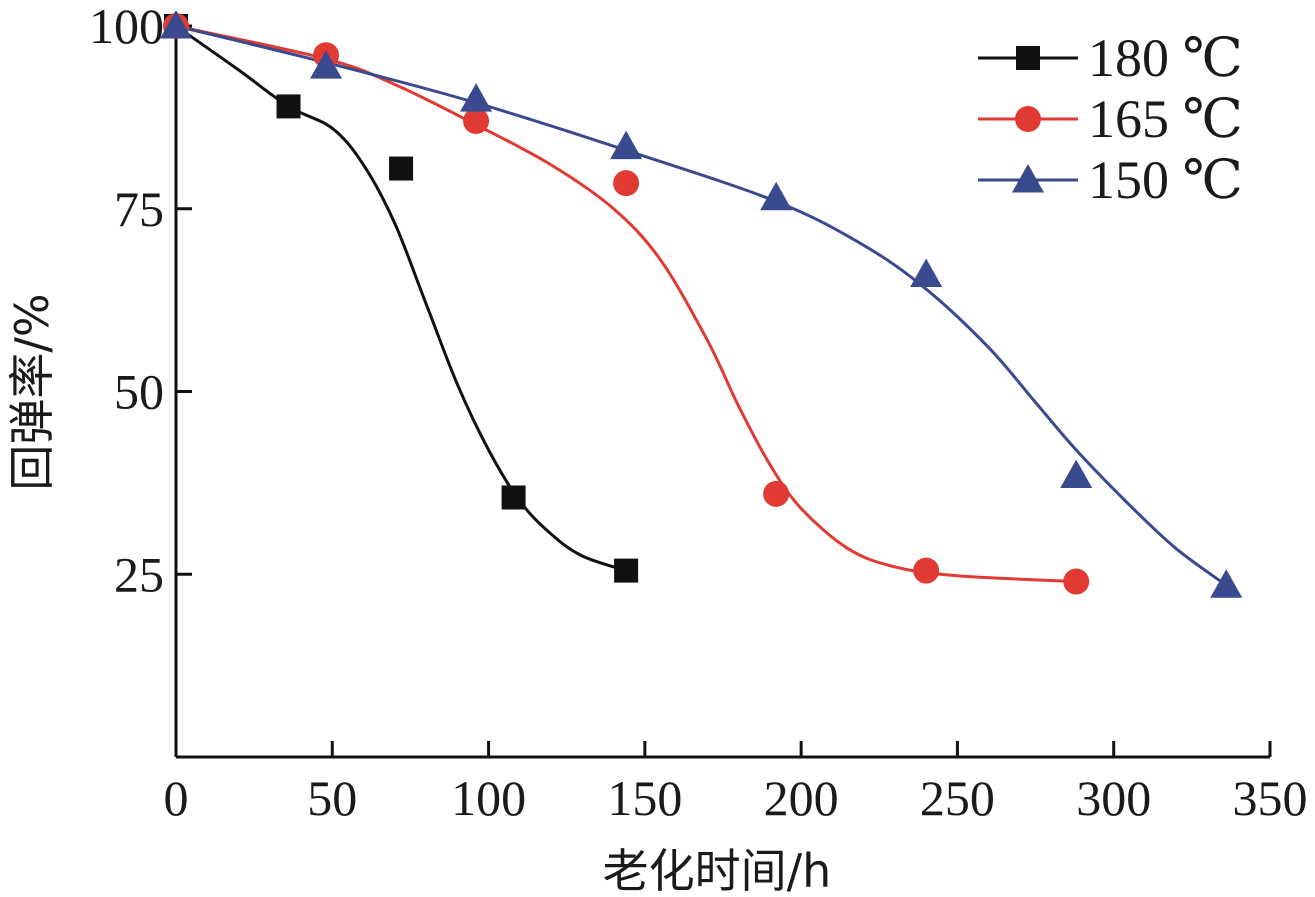 The width and height of the screenshot is (1315, 897). I want to click on x-tick-label: 0, so click(176, 798).